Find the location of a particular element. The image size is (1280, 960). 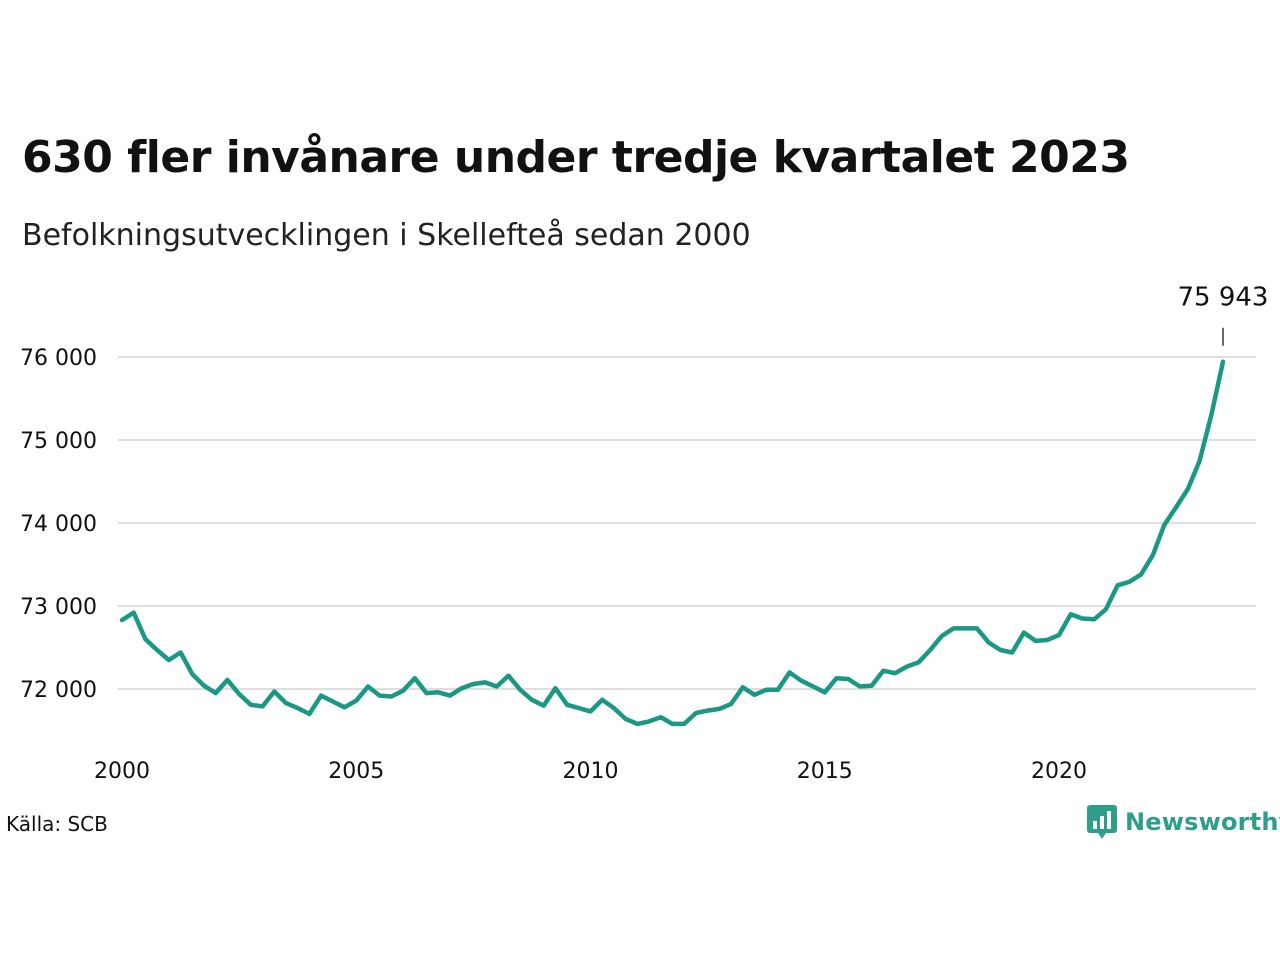

x-tick-label: 2020 is located at coordinates (1059, 771).